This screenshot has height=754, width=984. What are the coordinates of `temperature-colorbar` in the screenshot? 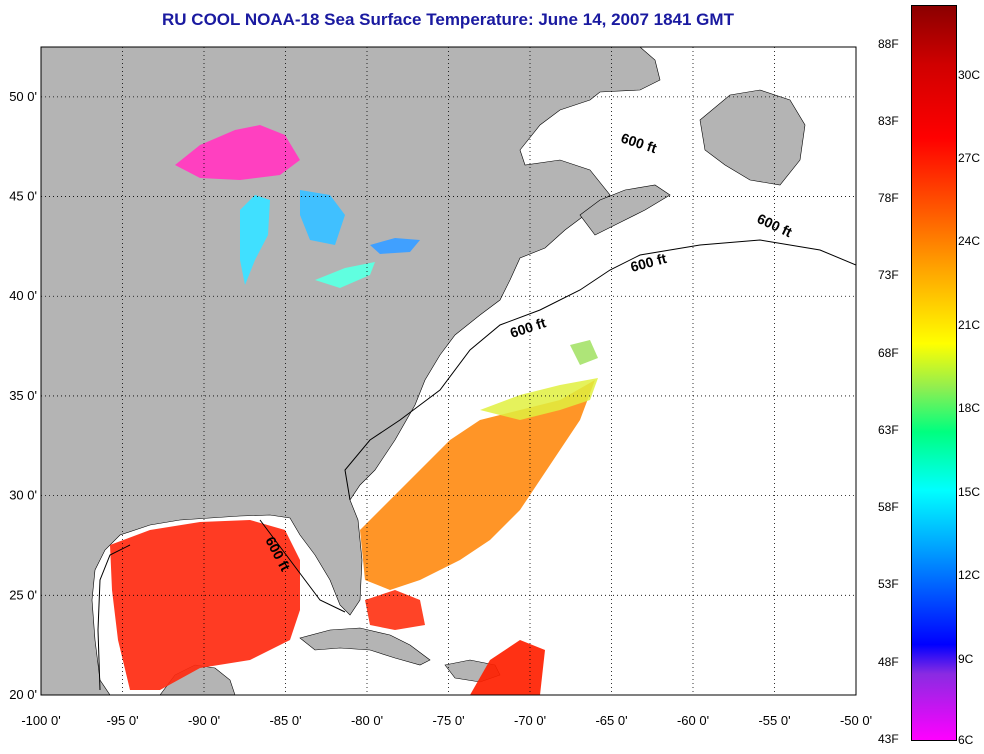 It's located at (934, 373).